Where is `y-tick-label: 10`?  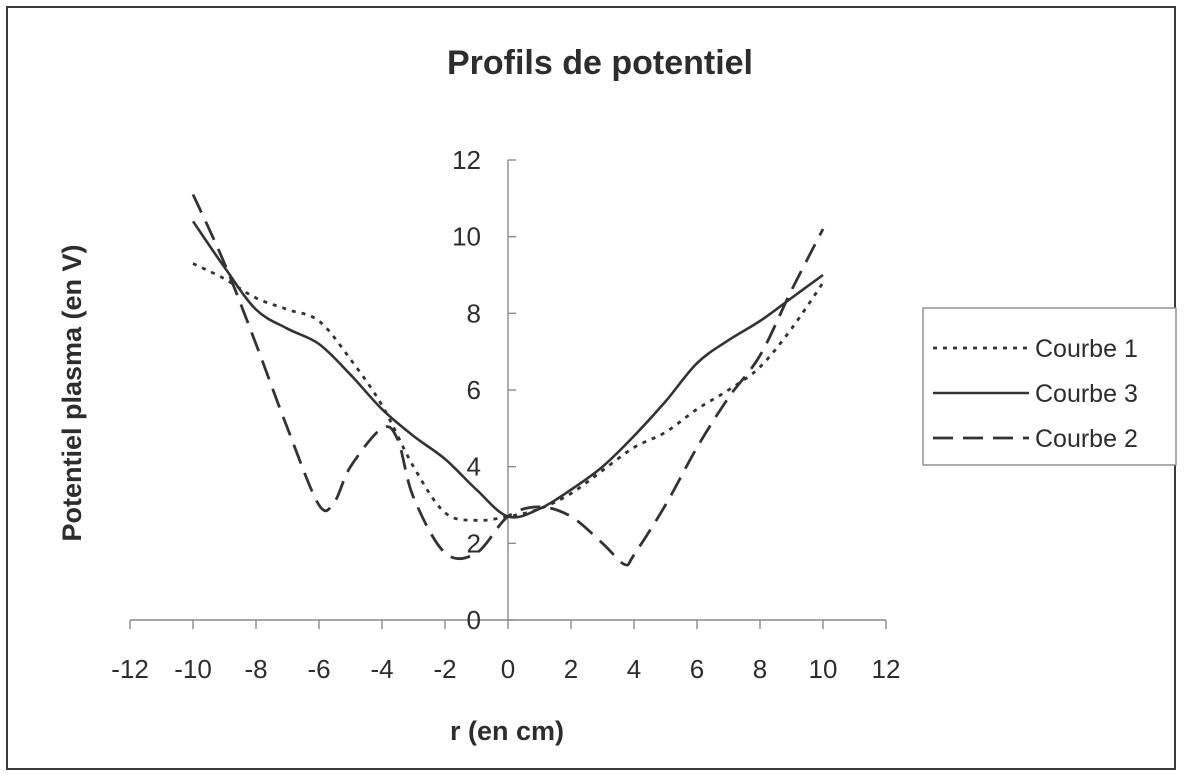
y-tick-label: 10 is located at coordinates (466, 237).